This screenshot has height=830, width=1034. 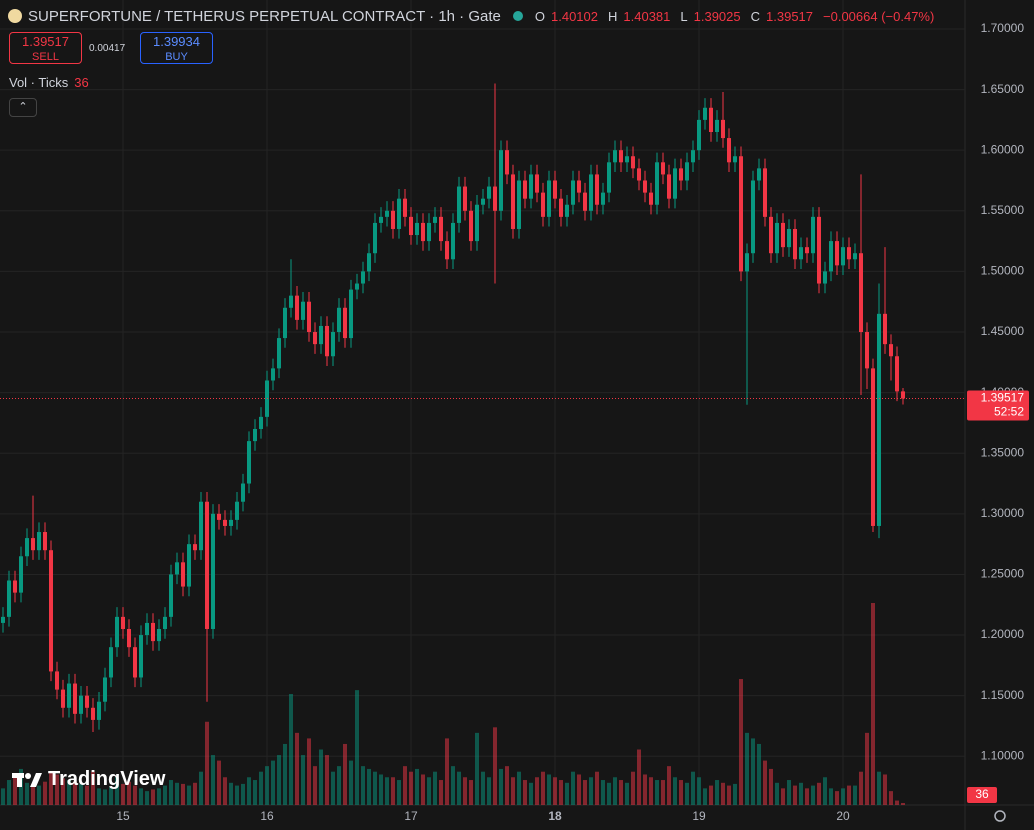 What do you see at coordinates (1003, 695) in the screenshot?
I see `y-tick-label: 1.15000` at bounding box center [1003, 695].